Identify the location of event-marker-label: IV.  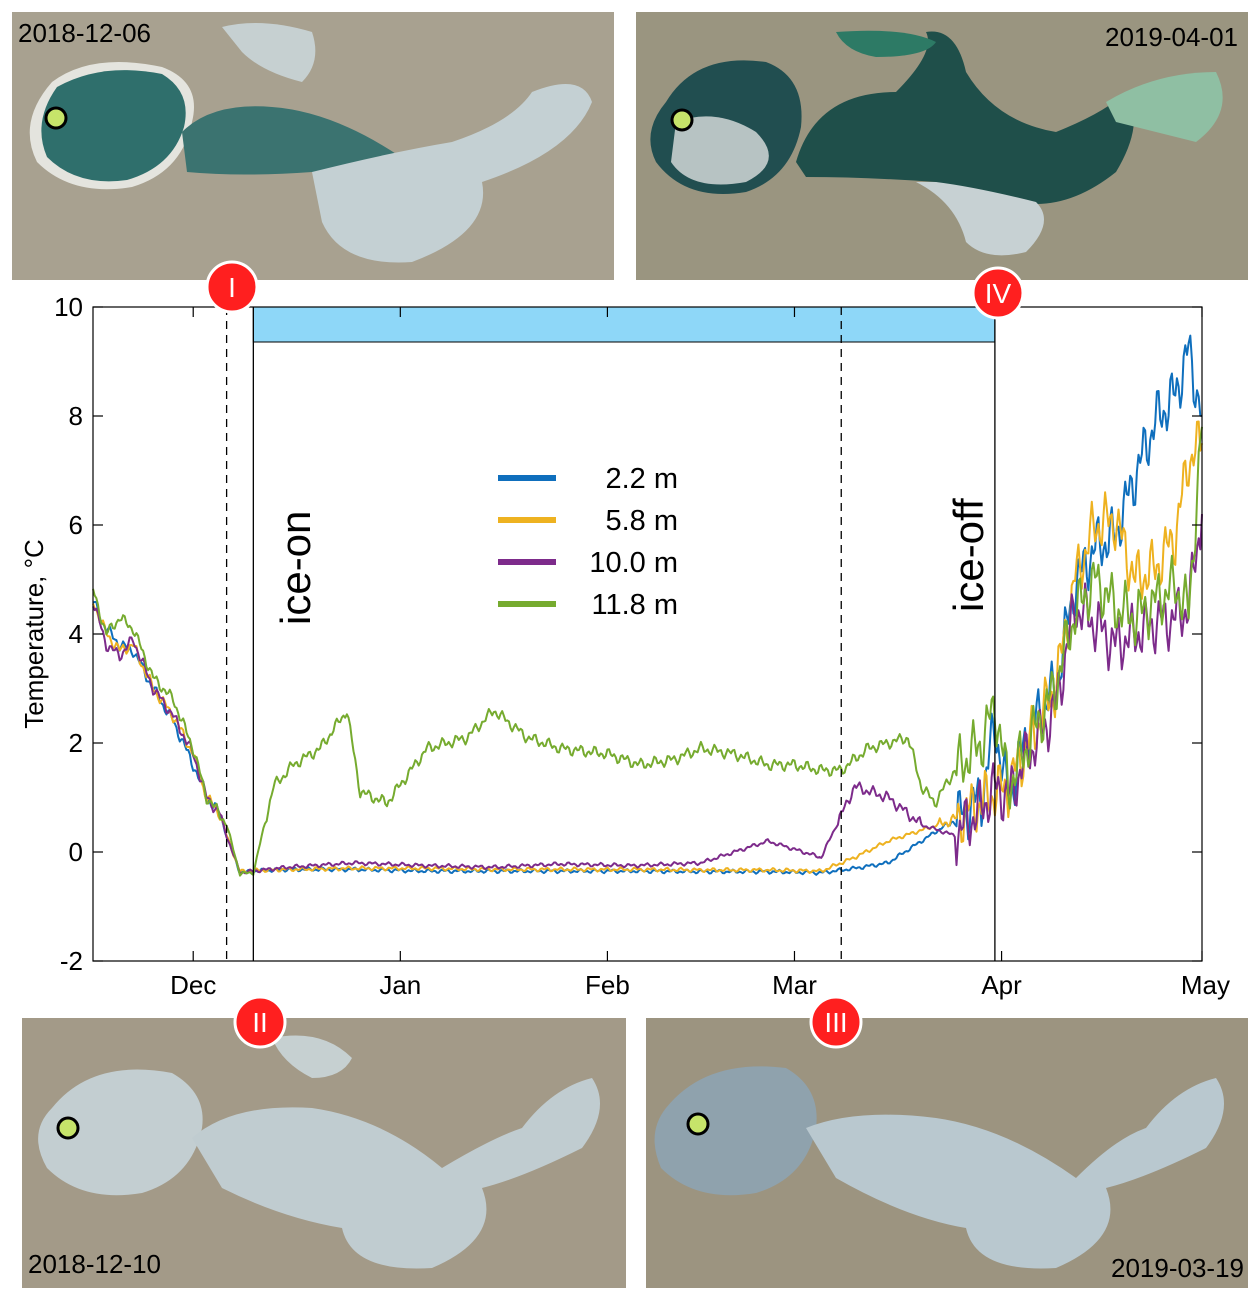
(998, 293).